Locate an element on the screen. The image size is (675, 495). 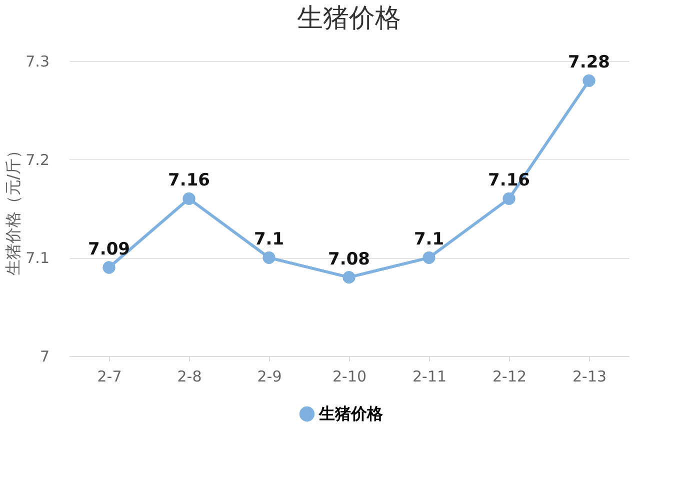
data-label: 7.08 is located at coordinates (349, 259).